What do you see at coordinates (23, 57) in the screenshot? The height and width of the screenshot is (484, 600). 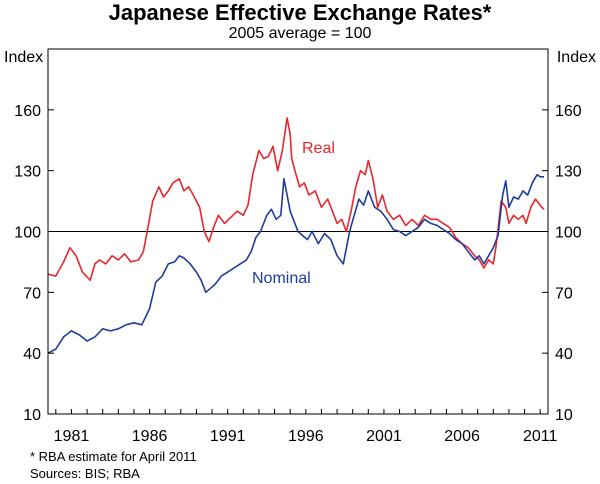 I see `y-axis-label-left: Index` at bounding box center [23, 57].